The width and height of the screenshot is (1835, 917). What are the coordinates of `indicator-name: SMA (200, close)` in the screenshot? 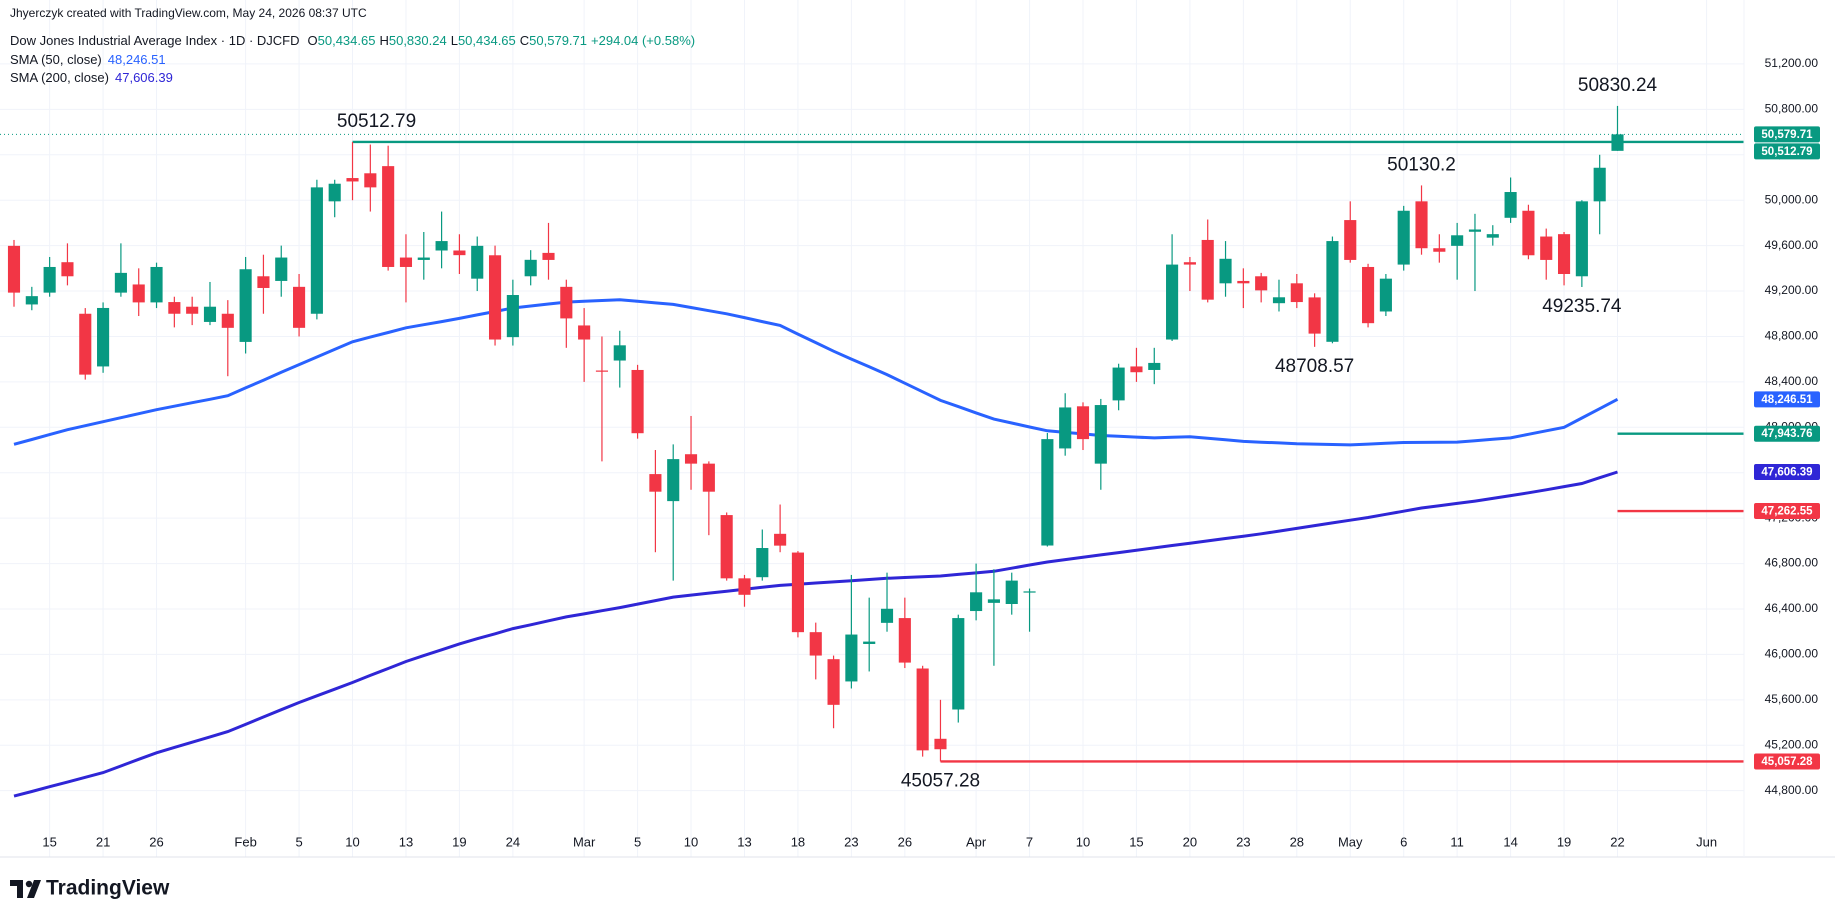 It's located at (59, 77).